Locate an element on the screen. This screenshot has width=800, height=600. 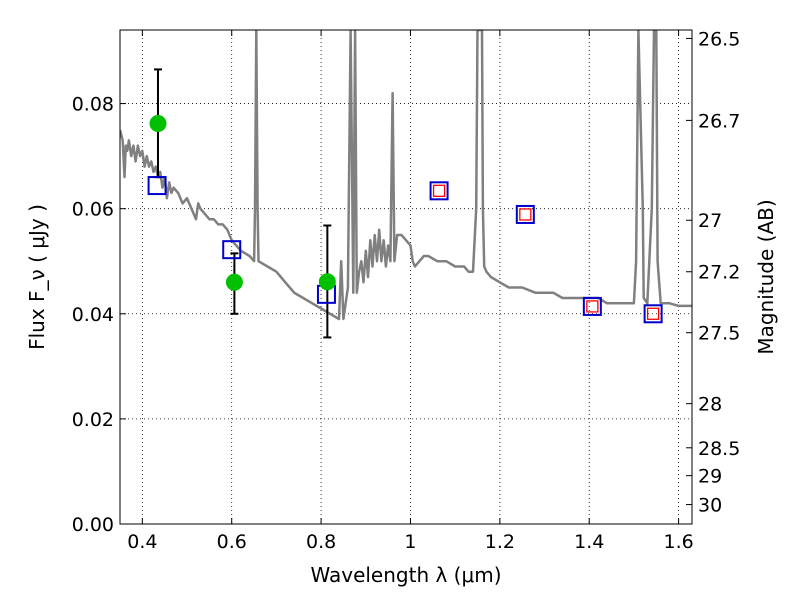
right-tick-label: 27.2 is located at coordinates (719, 273).